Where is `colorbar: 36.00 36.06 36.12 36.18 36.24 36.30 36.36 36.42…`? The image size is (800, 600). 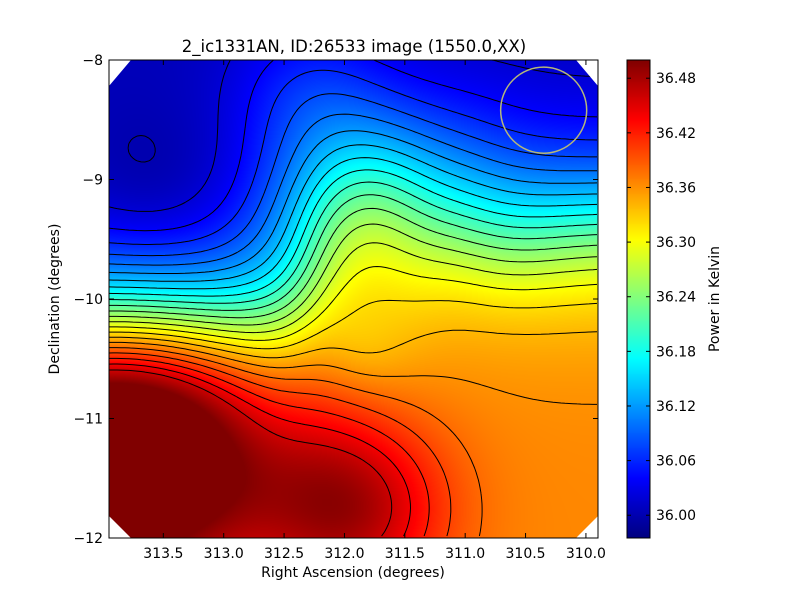
colorbar: 36.00 36.06 36.12 36.18 36.24 36.30 36.36 36.42… is located at coordinates (674, 299).